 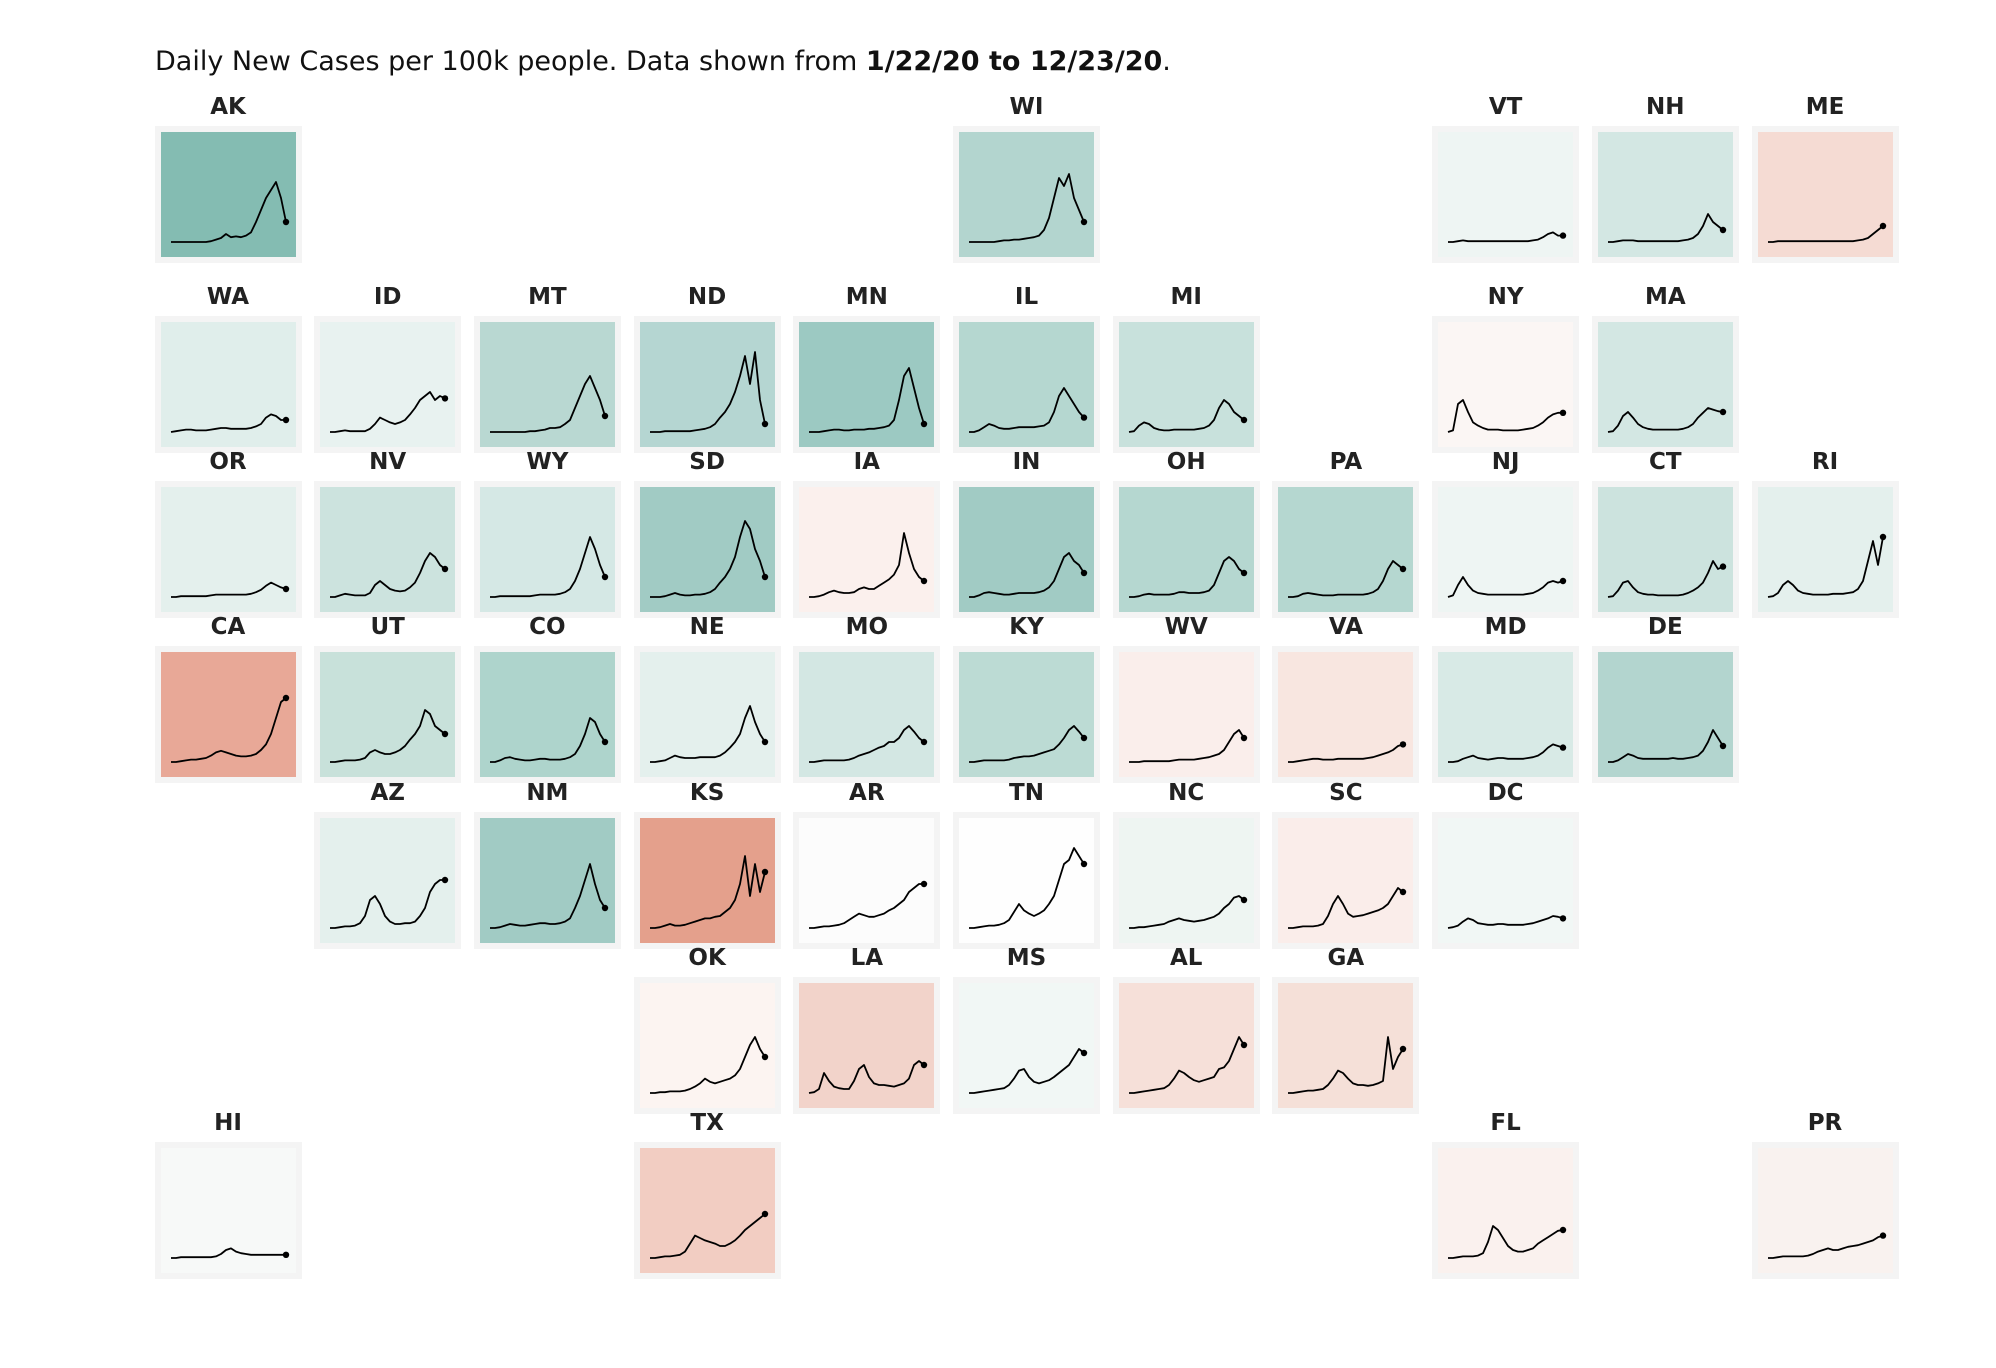 I want to click on series-line-de, so click(x=1665, y=746).